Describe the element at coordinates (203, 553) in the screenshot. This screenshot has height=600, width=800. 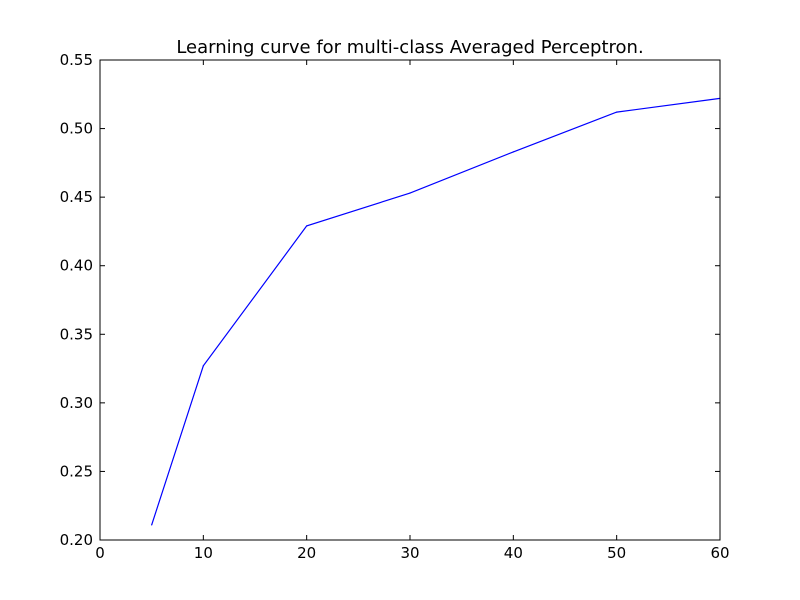
I see `x-tick-label: 10` at that location.